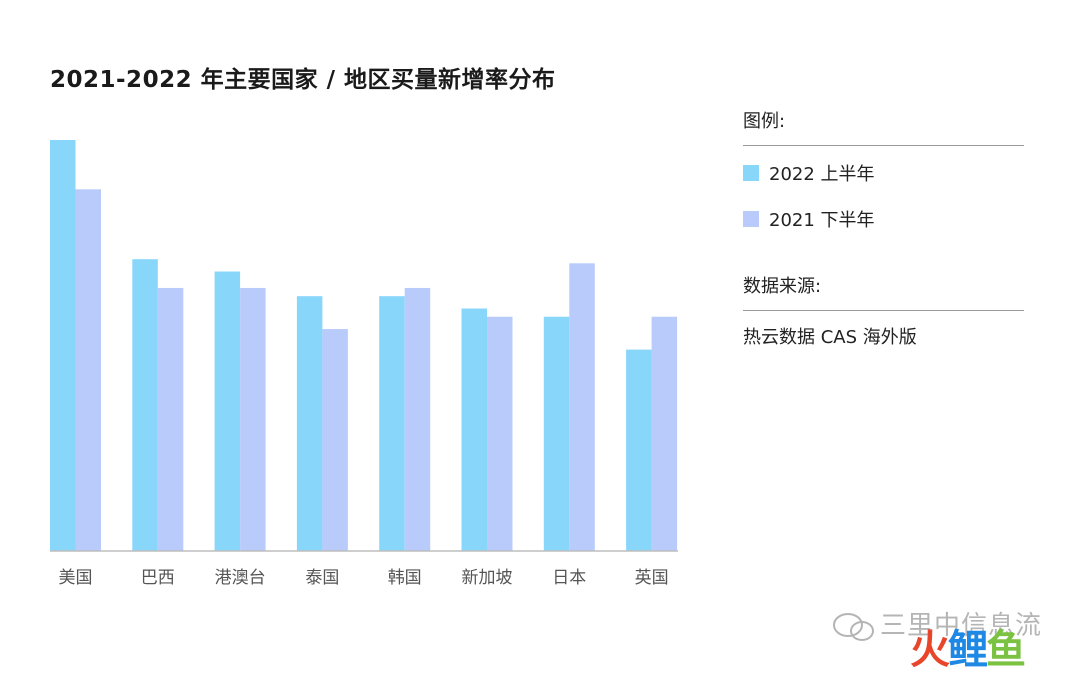  I want to click on legend-label-2022-h1: 2022 上半年, so click(822, 174).